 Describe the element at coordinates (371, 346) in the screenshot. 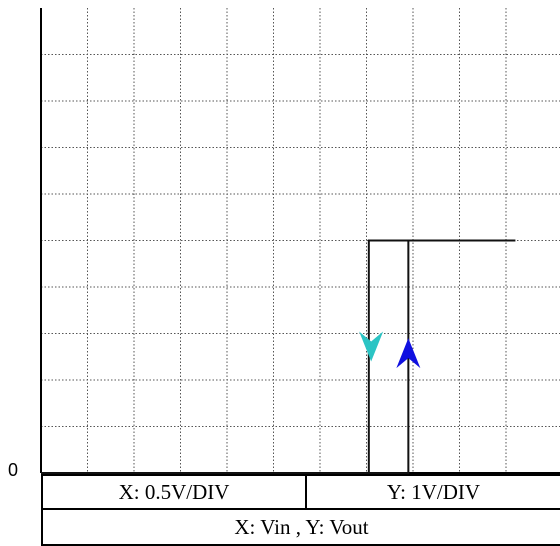

I see `arrow-decreasing-input` at that location.